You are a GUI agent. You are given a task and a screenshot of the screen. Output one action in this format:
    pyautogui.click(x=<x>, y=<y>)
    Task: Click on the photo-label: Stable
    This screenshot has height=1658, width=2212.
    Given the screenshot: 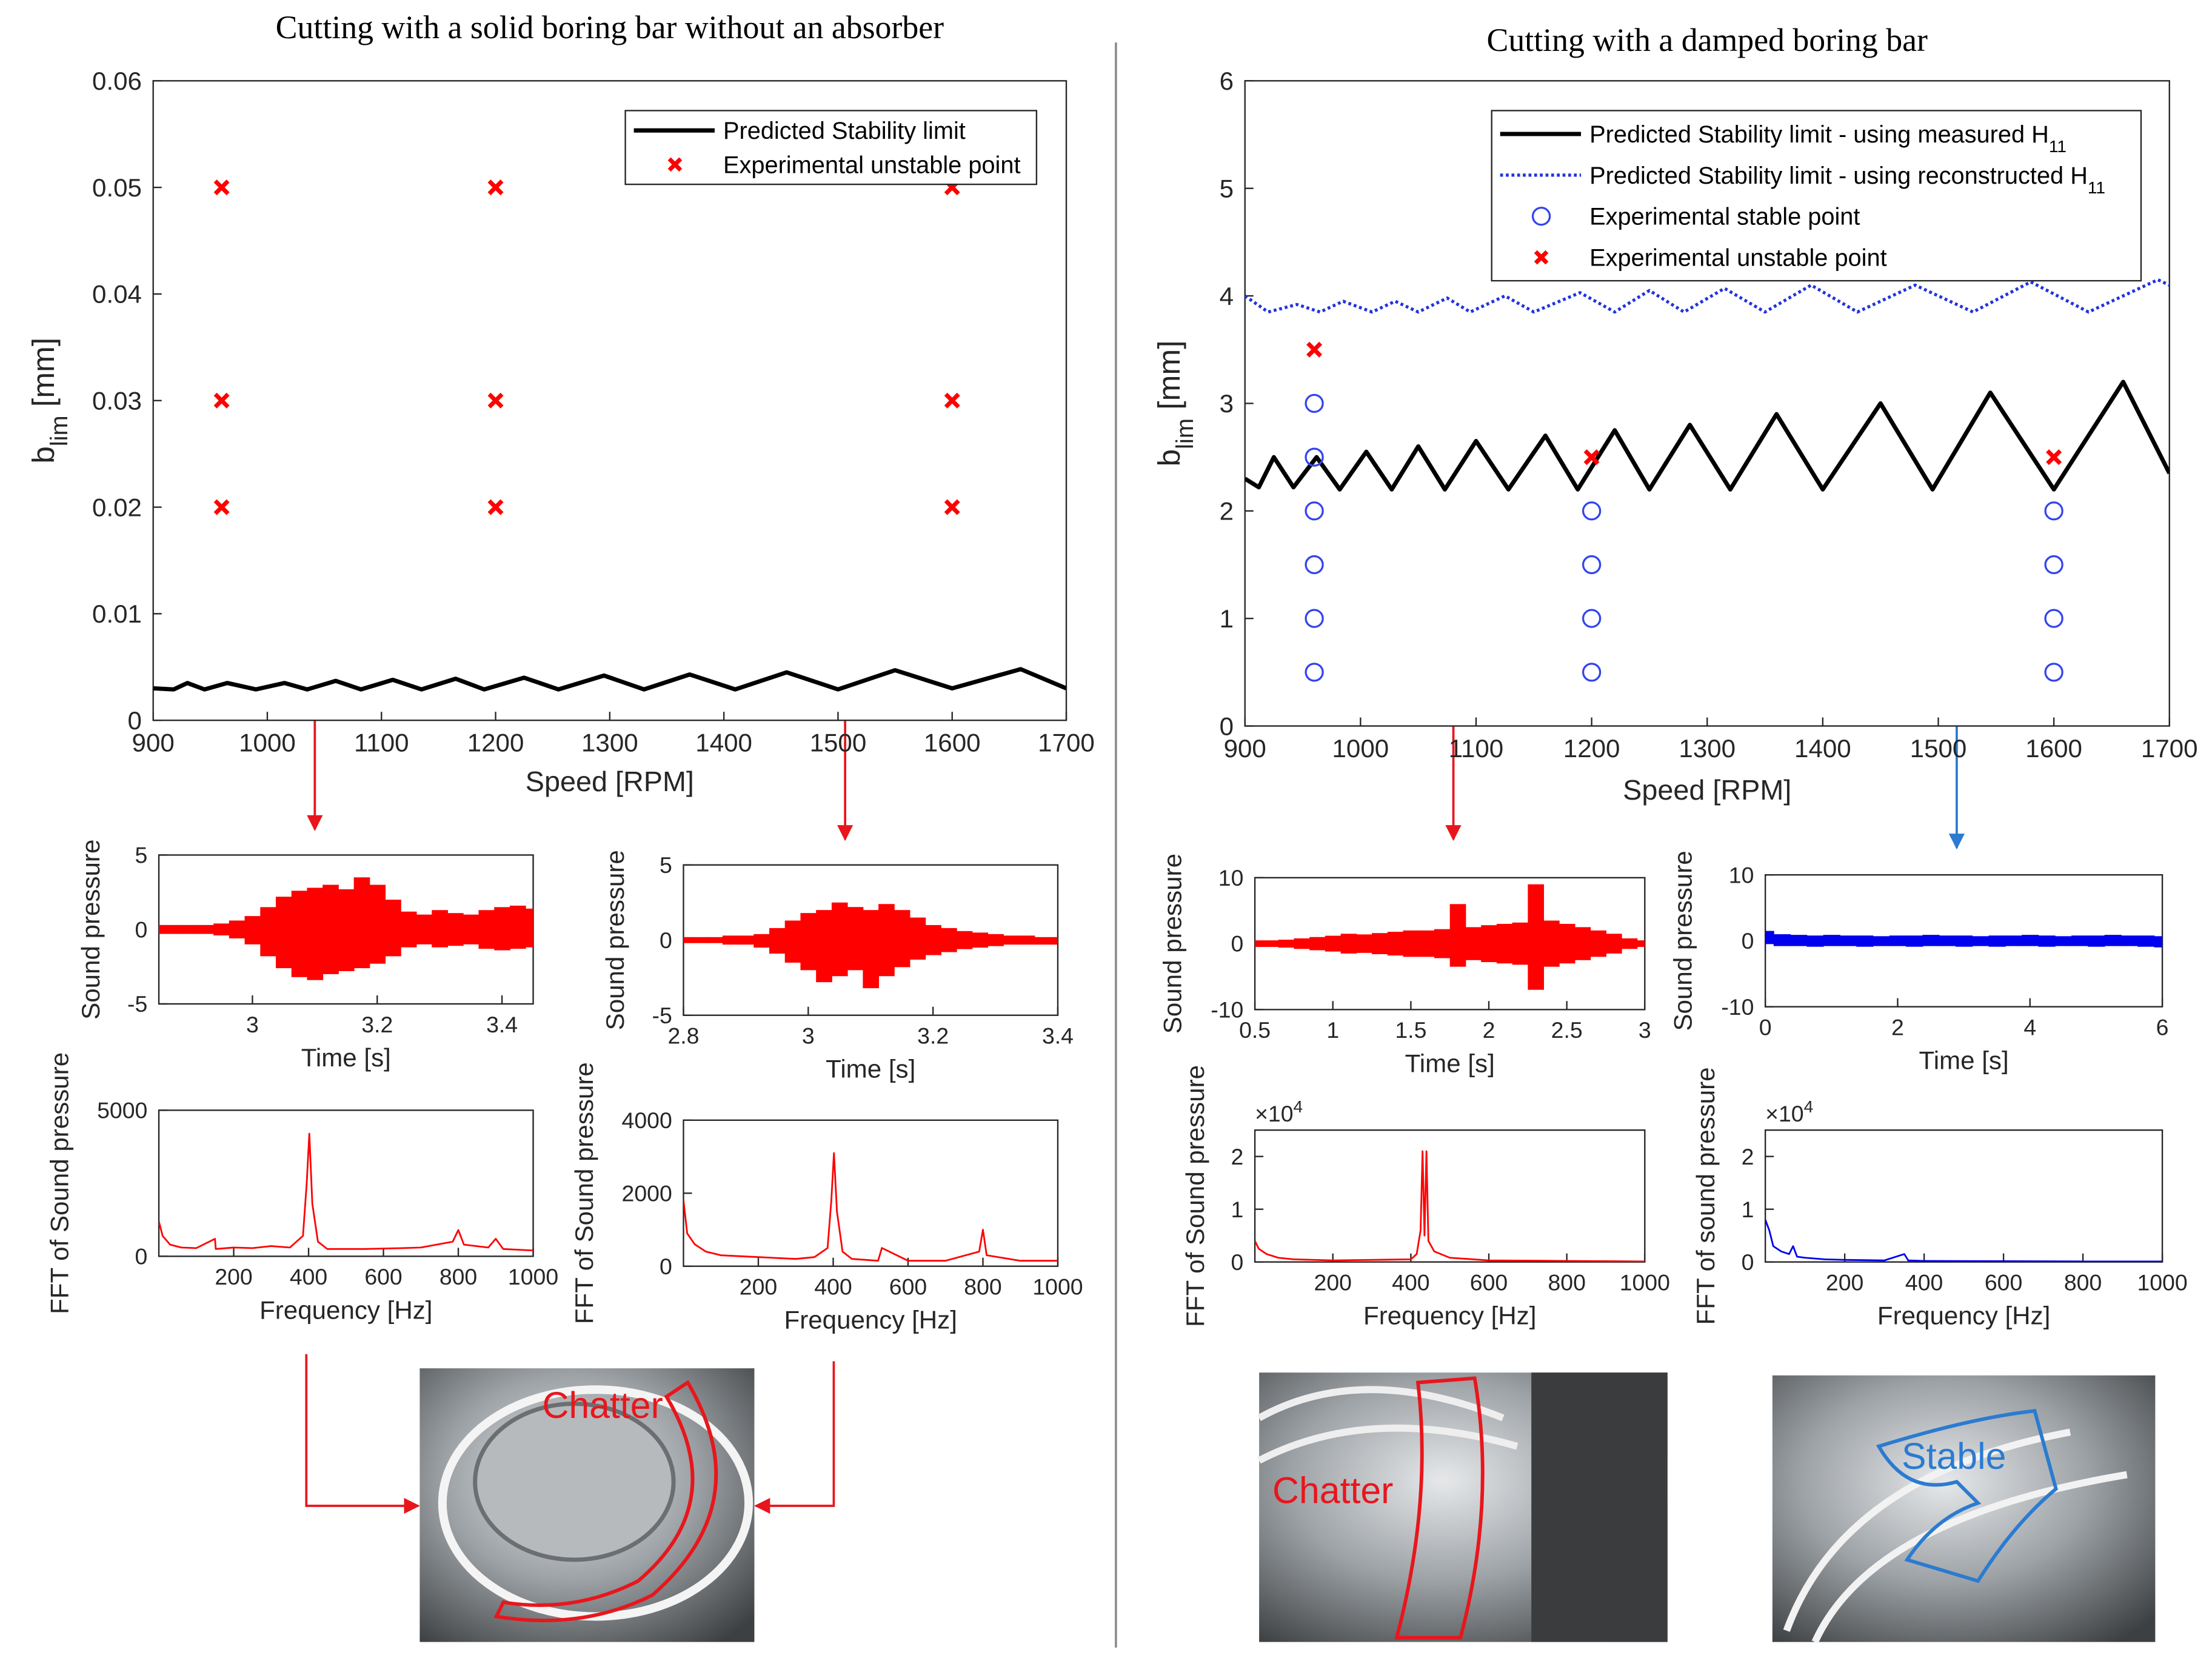 What is the action you would take?
    pyautogui.click(x=1954, y=1456)
    